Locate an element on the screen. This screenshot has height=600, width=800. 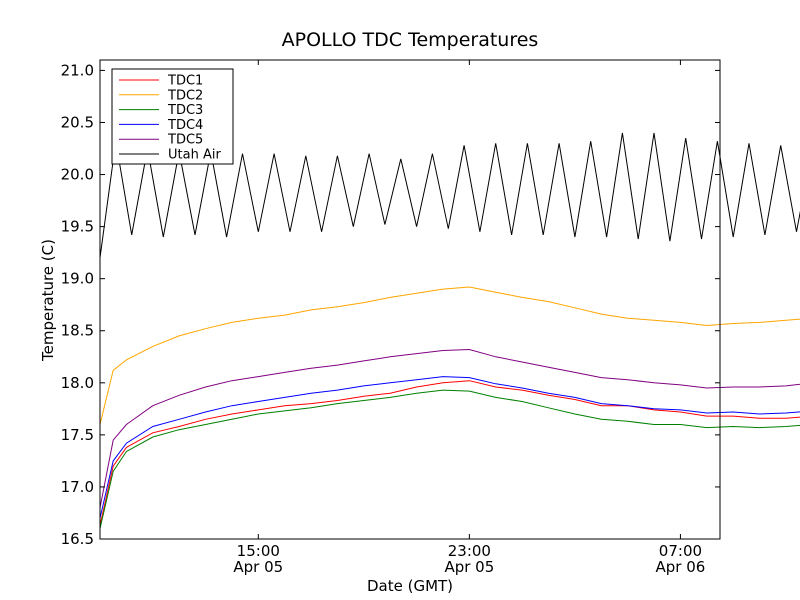
y-tick-label: 18.0 is located at coordinates (77, 383).